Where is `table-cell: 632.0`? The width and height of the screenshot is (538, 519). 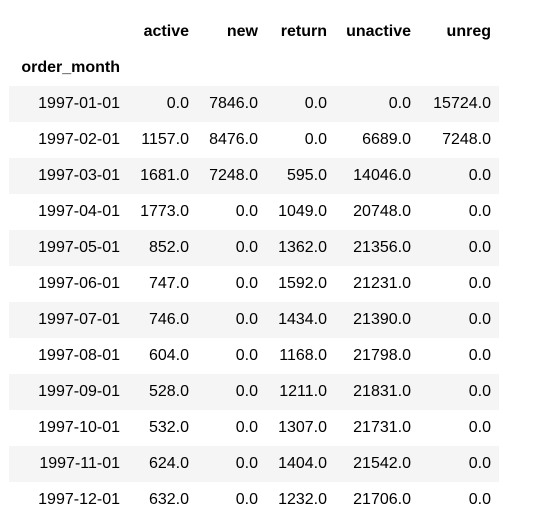
table-cell: 632.0 is located at coordinates (168, 499).